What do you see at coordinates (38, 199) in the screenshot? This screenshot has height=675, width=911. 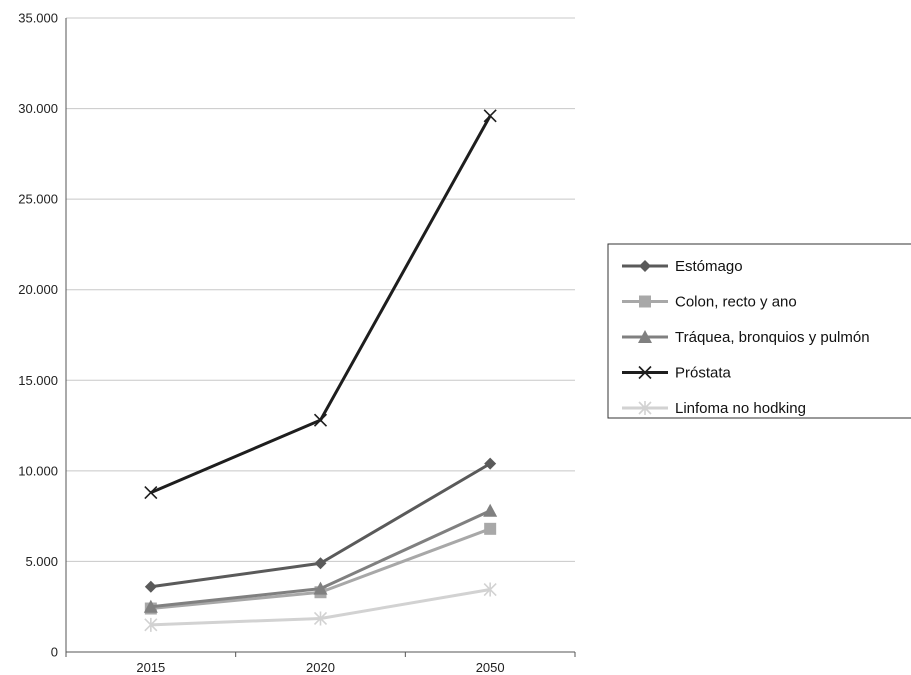 I see `y-tick-label: 25.000` at bounding box center [38, 199].